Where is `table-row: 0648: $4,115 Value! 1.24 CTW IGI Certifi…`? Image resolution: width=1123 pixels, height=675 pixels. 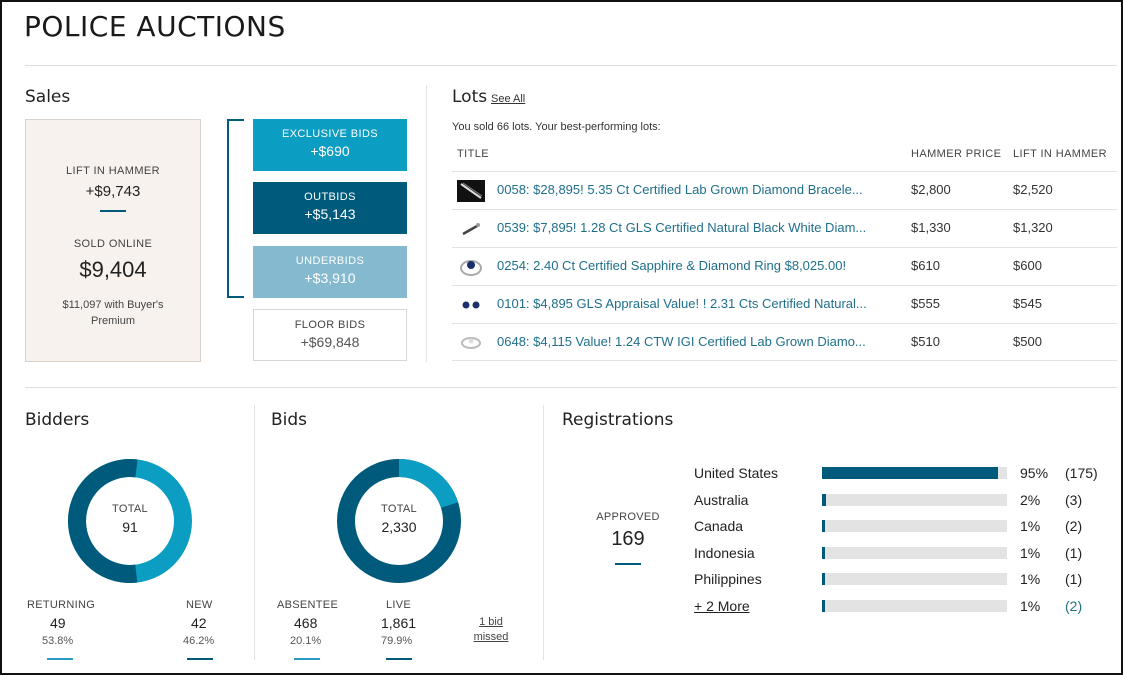 table-row: 0648: $4,115 Value! 1.24 CTW IGI Certifi… is located at coordinates (784, 342).